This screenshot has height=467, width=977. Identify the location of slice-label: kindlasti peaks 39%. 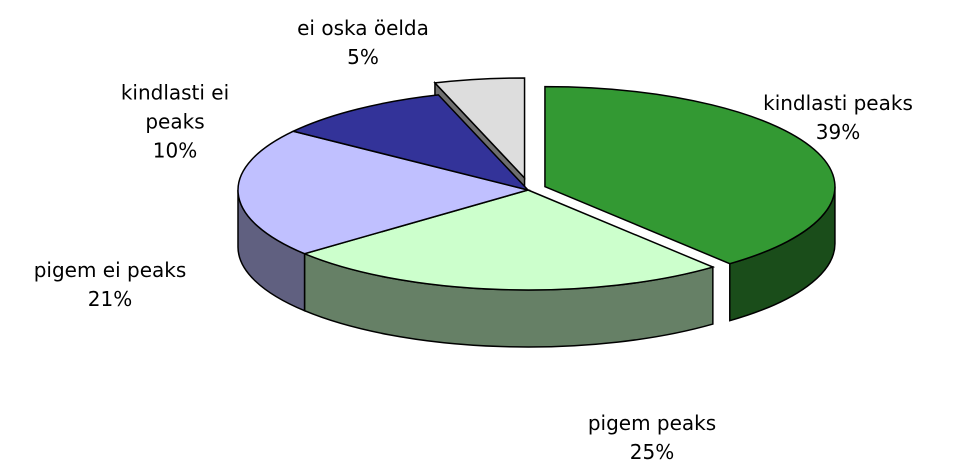
(838, 118).